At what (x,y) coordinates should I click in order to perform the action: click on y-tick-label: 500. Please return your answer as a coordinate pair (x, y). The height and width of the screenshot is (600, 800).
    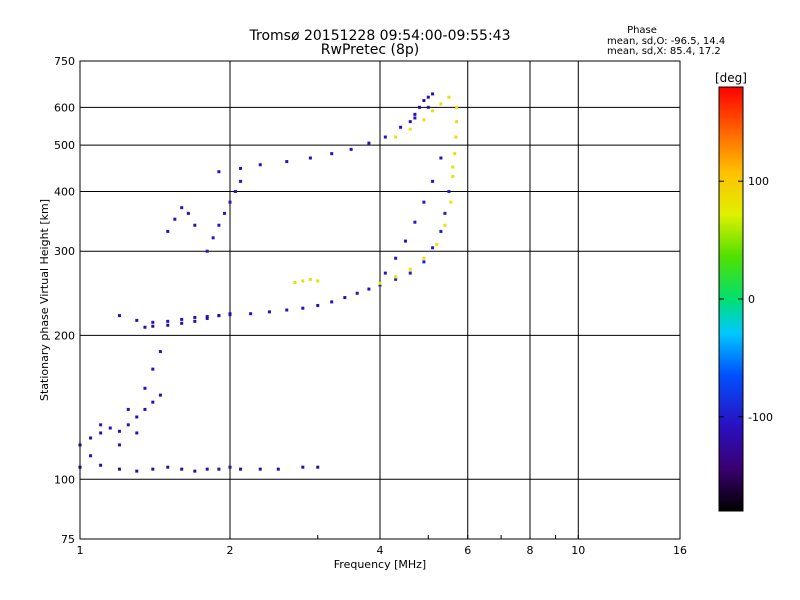
    Looking at the image, I should click on (64, 145).